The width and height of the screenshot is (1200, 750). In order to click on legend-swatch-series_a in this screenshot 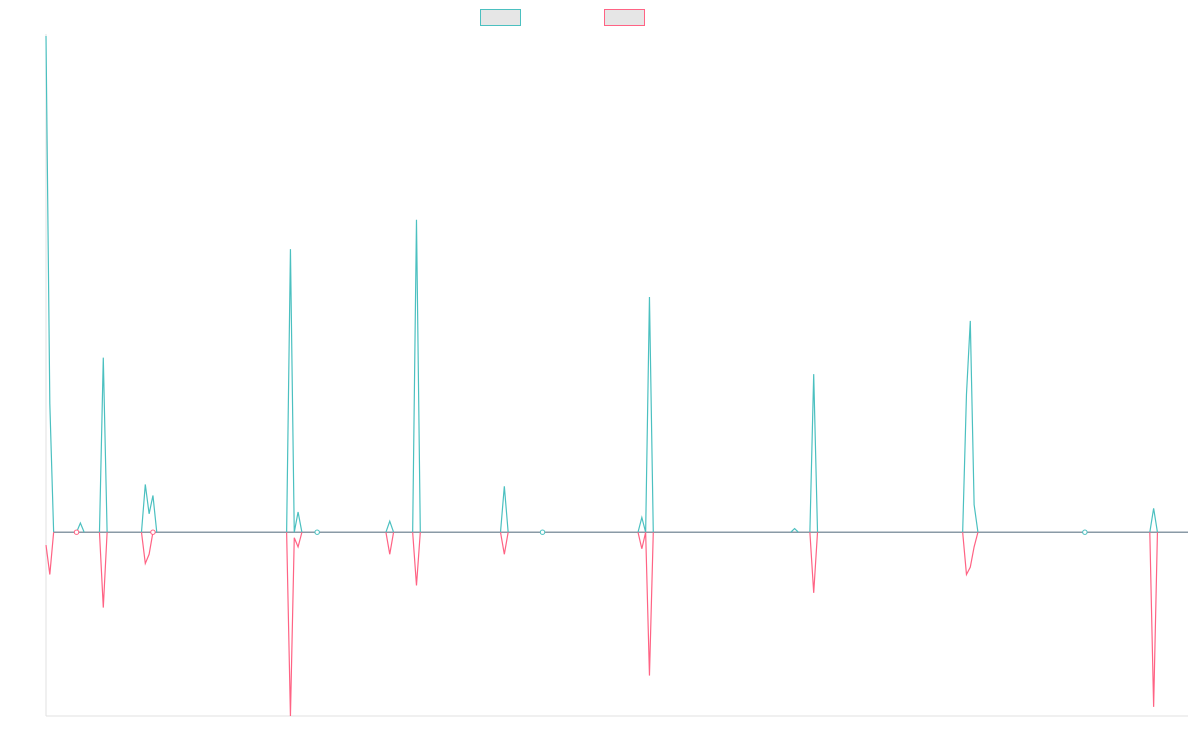, I will do `click(500, 17)`.